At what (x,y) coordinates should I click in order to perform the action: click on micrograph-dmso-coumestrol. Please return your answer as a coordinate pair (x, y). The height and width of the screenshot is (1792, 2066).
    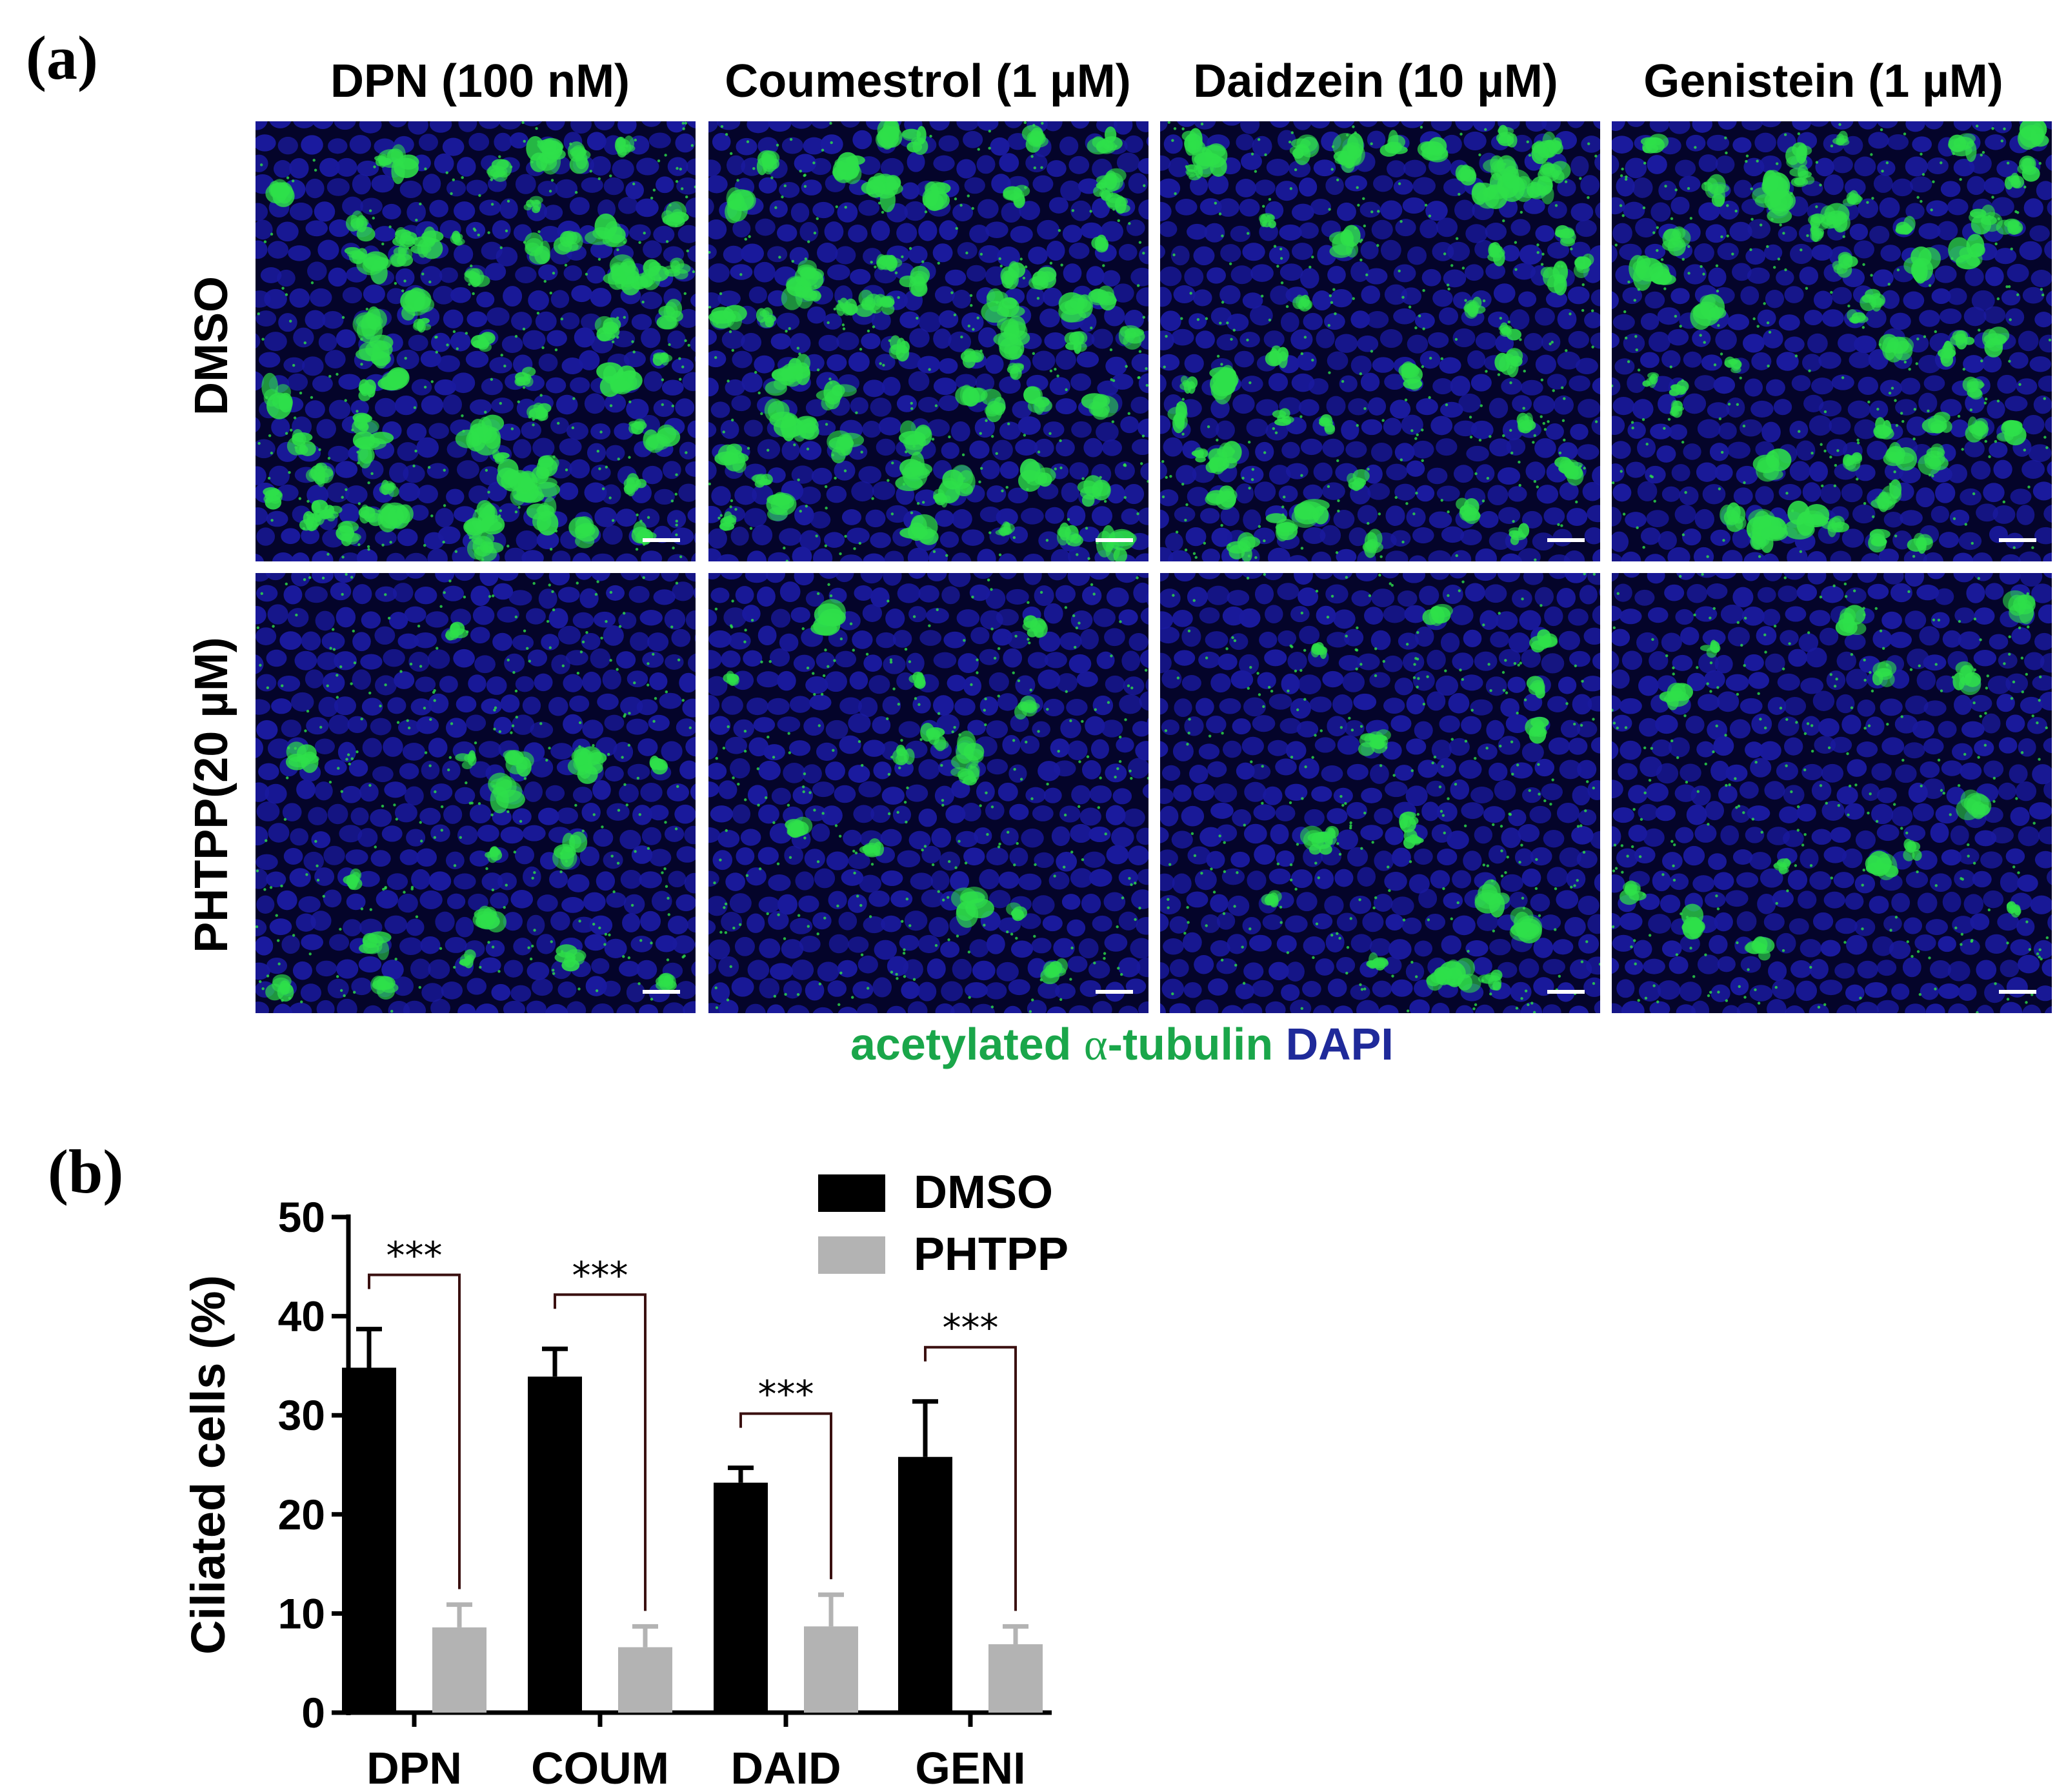
    Looking at the image, I should click on (928, 341).